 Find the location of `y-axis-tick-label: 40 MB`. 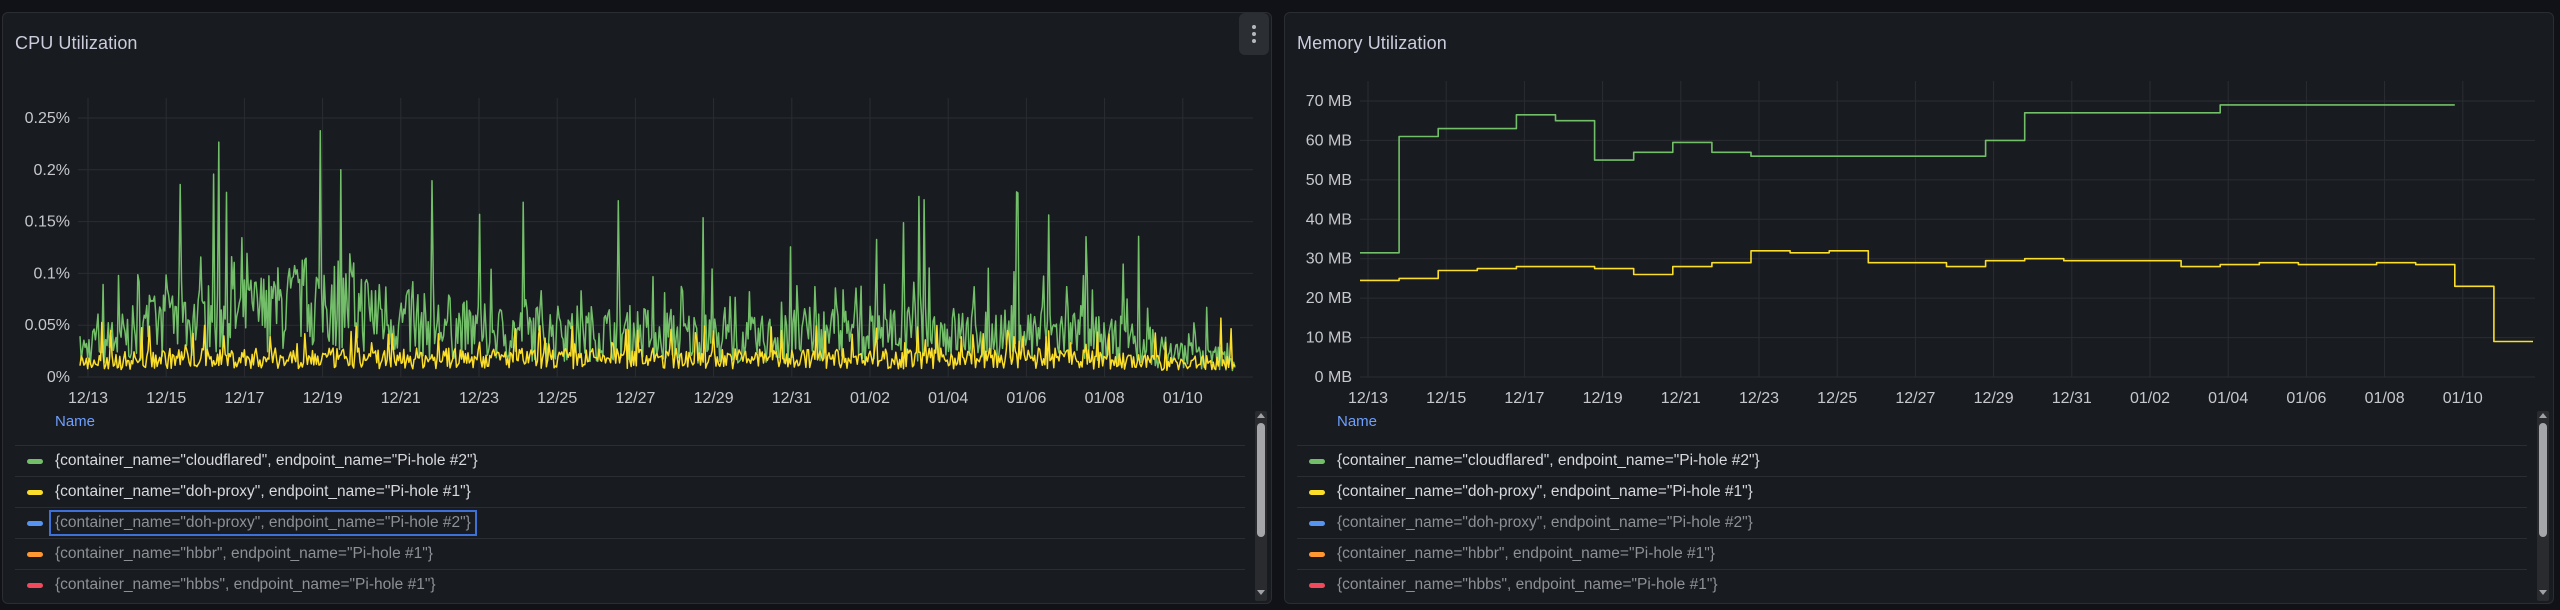

y-axis-tick-label: 40 MB is located at coordinates (1329, 219).